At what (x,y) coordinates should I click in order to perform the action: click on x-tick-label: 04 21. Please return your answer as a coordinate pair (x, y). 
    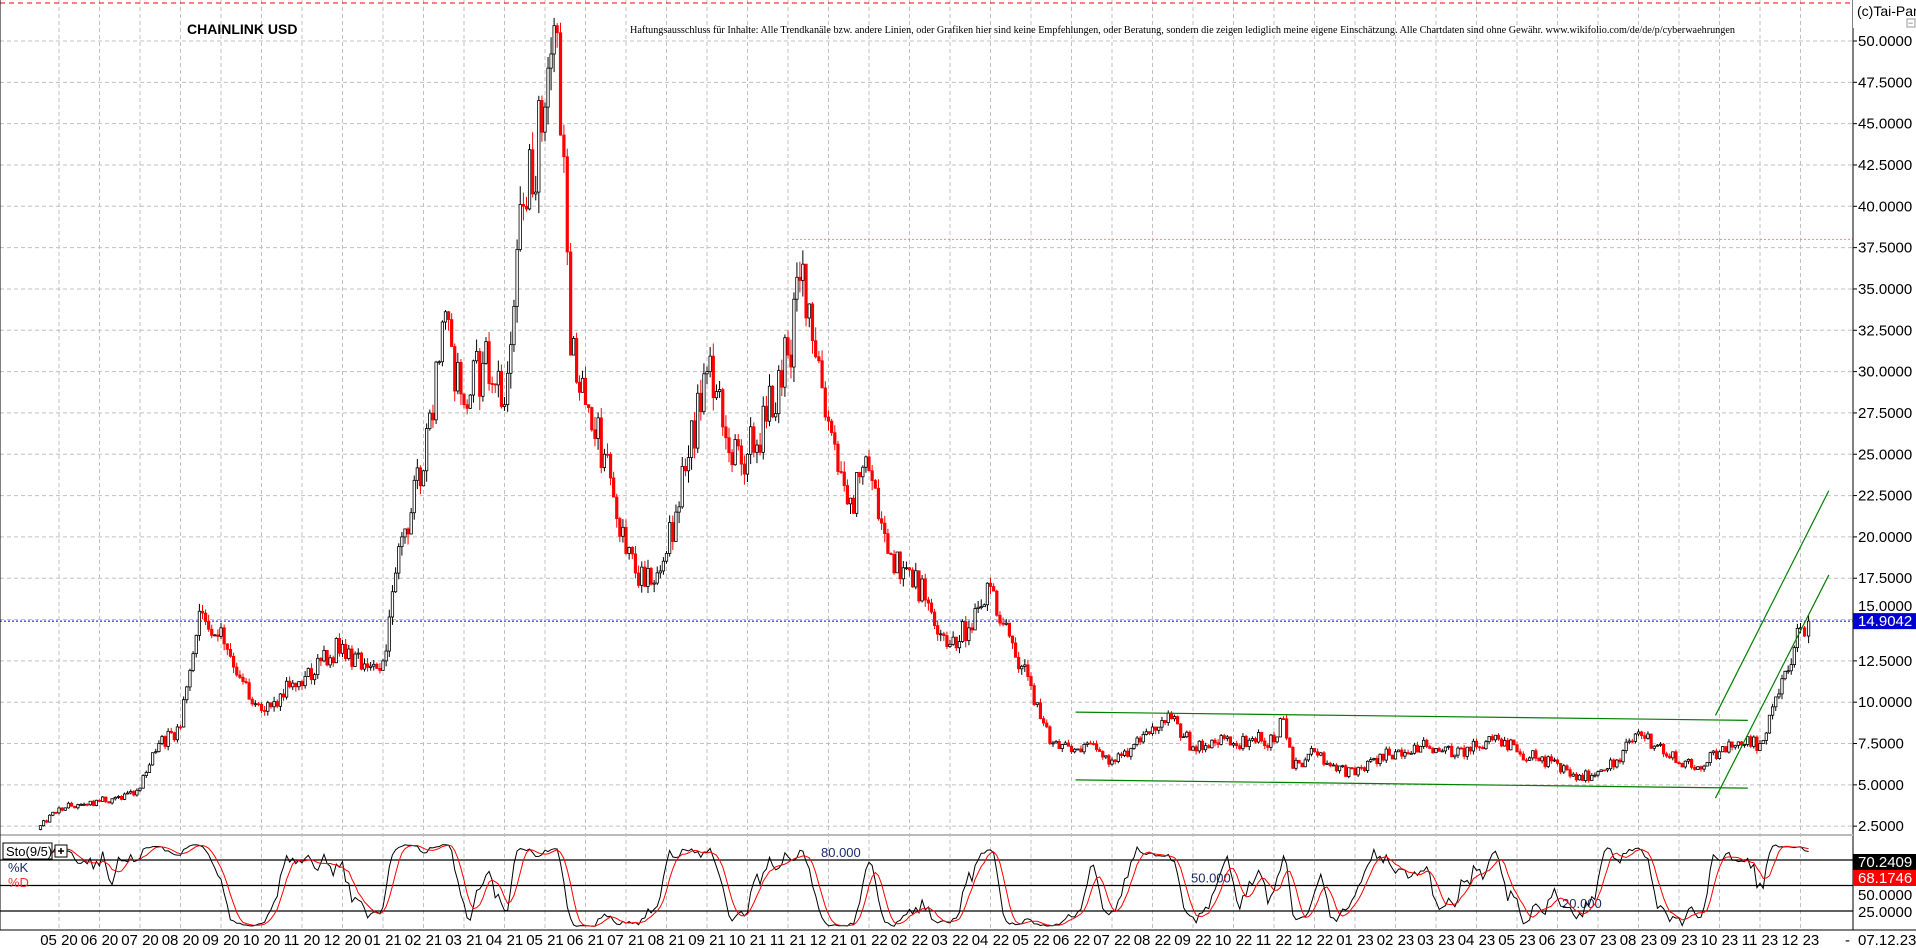
    Looking at the image, I should click on (505, 940).